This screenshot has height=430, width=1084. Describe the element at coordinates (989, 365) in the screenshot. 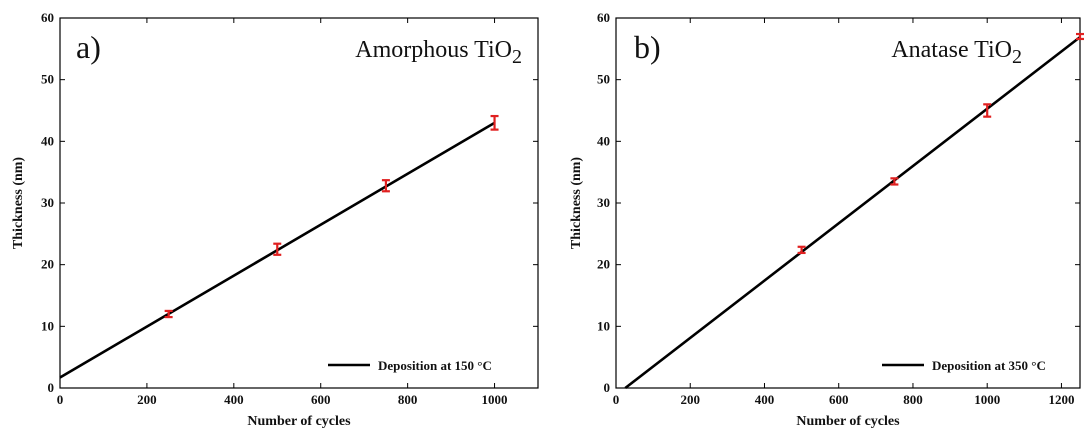

I see `legend-label: Deposition at 350 °C` at that location.